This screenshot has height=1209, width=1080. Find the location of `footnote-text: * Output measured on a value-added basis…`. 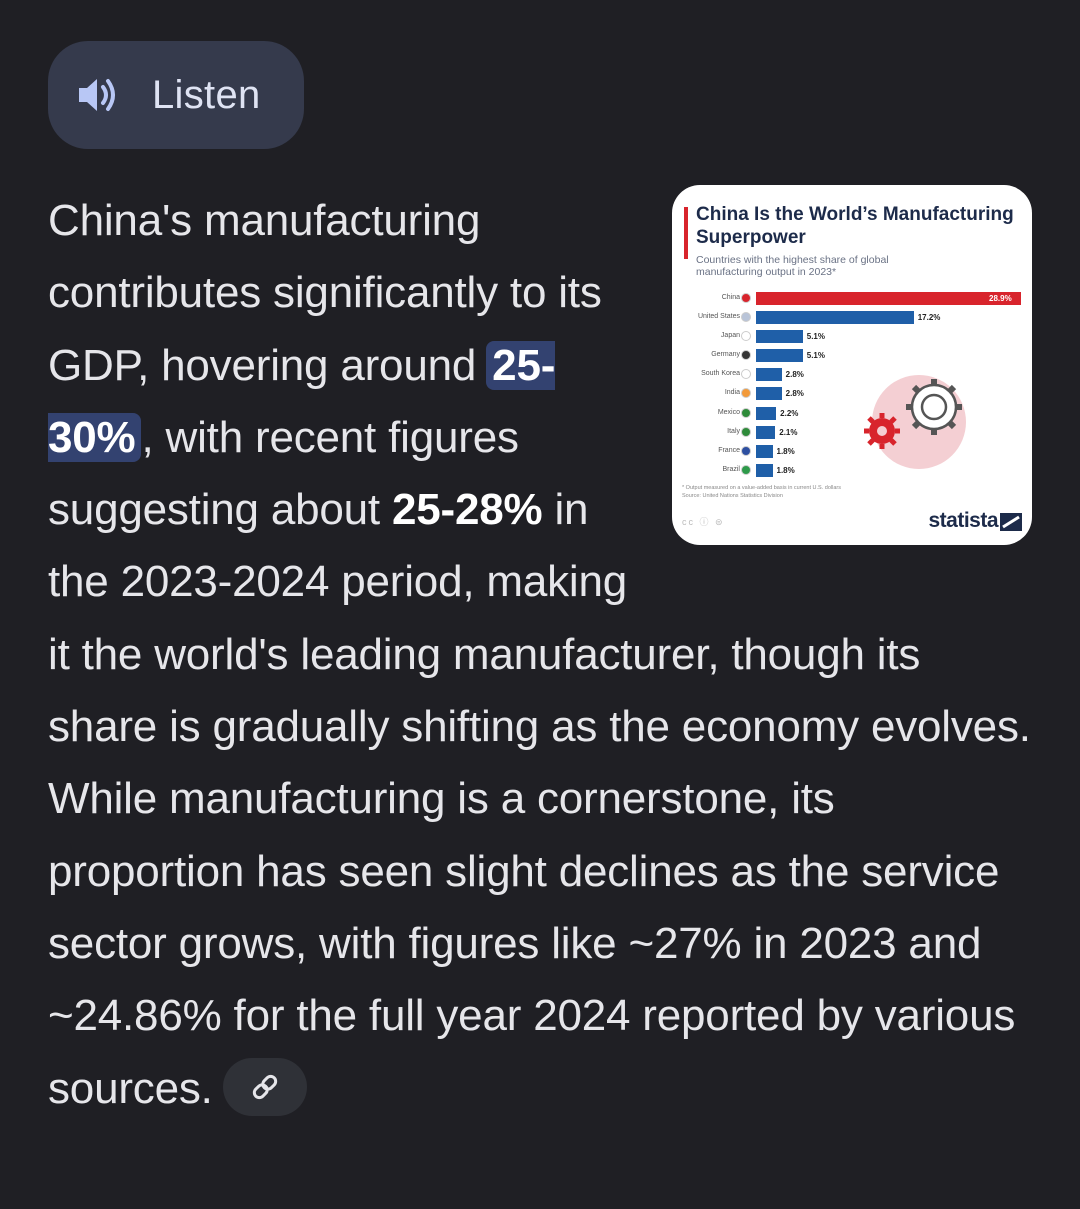

footnote-text: * Output measured on a value-added basis… is located at coordinates (761, 488).